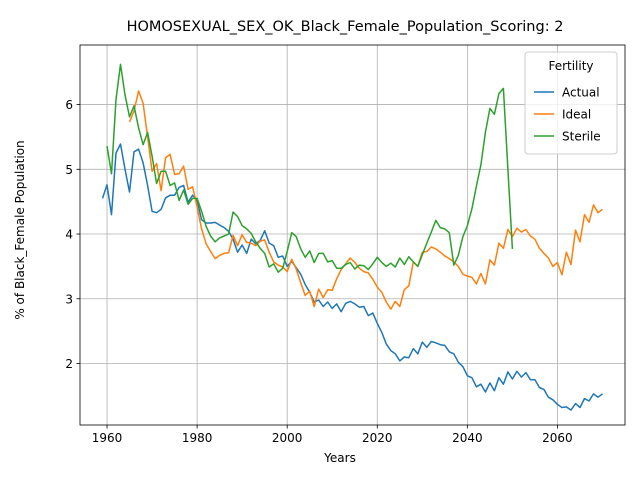 The height and width of the screenshot is (480, 640). I want to click on legend-box, so click(571, 103).